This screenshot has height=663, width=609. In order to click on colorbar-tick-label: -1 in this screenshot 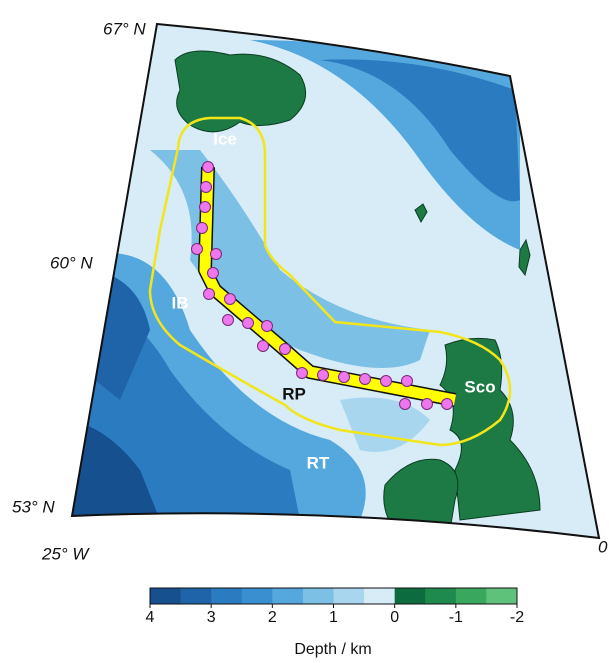, I will do `click(456, 617)`.